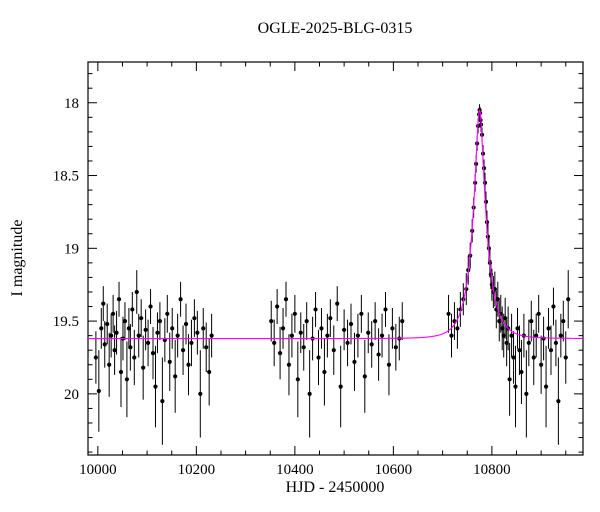 This screenshot has height=512, width=600. What do you see at coordinates (492, 470) in the screenshot?
I see `x-tick-label: 10800` at bounding box center [492, 470].